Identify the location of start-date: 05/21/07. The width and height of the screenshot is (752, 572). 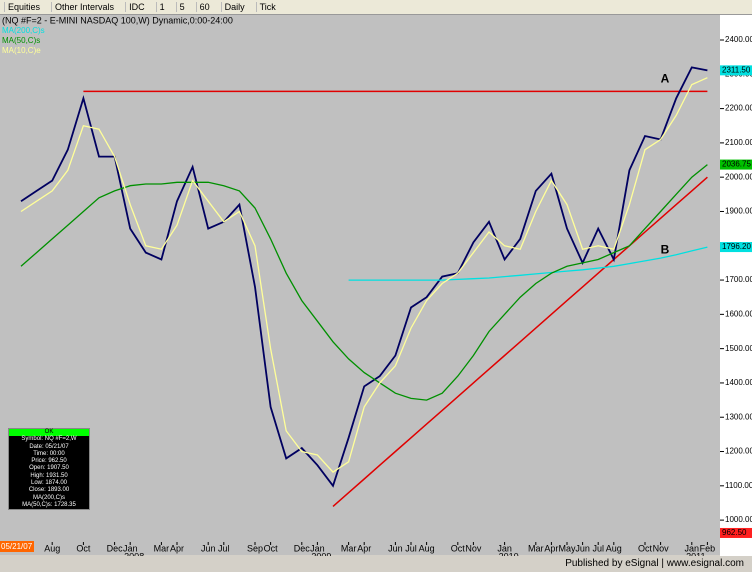
(17, 546).